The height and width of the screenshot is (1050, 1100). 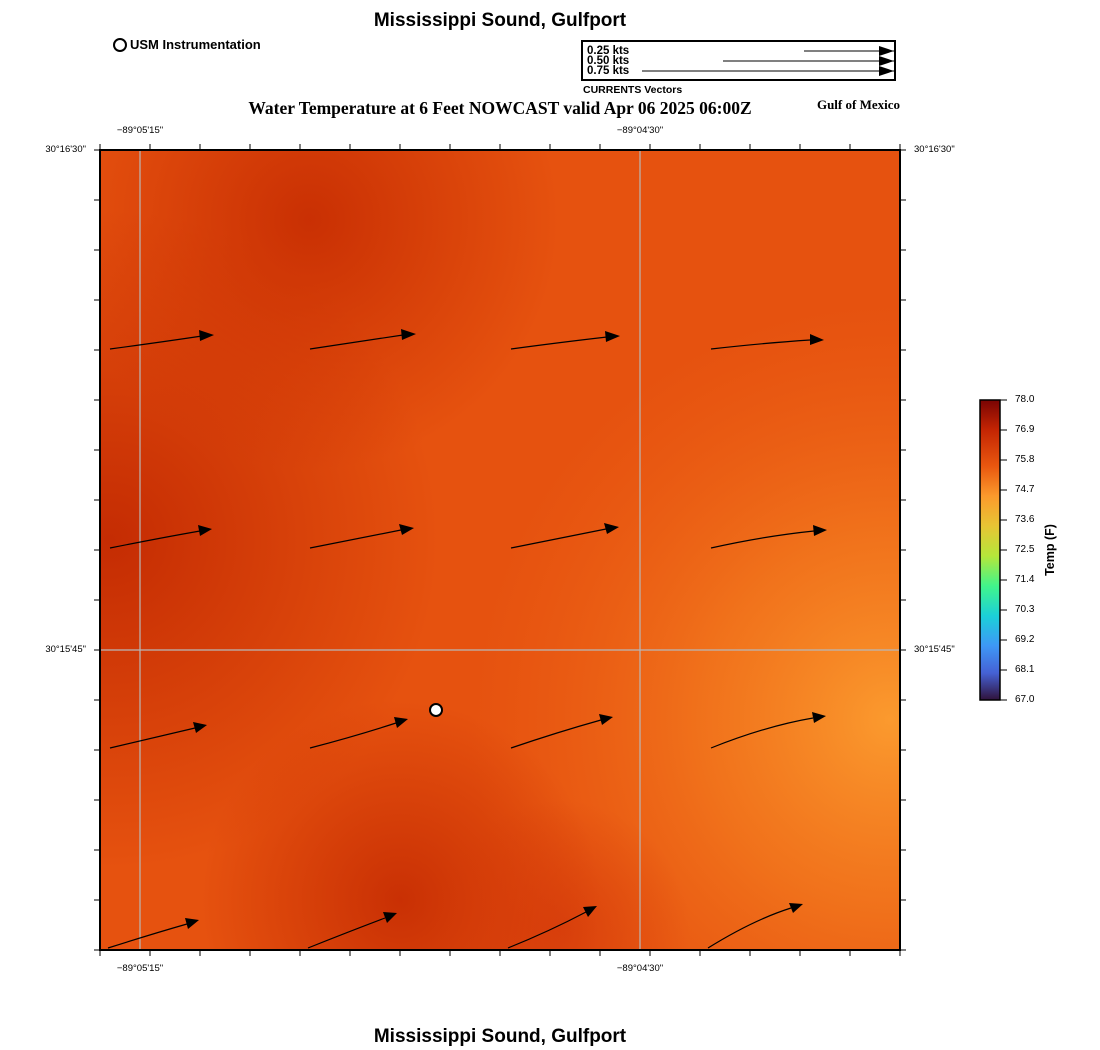 What do you see at coordinates (500, 20) in the screenshot?
I see `map-title-top: Mississippi Sound, Gulfport` at bounding box center [500, 20].